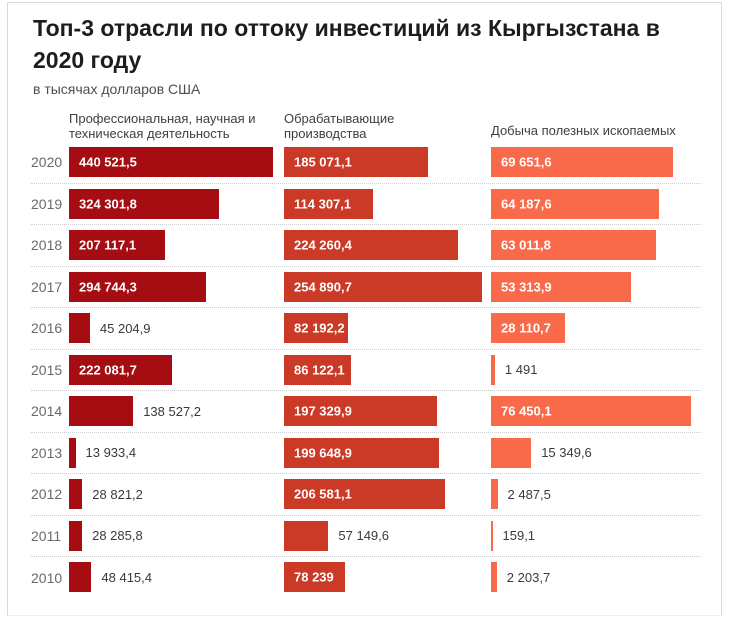  I want to click on bar-cell: 2 487,5, so click(521, 494).